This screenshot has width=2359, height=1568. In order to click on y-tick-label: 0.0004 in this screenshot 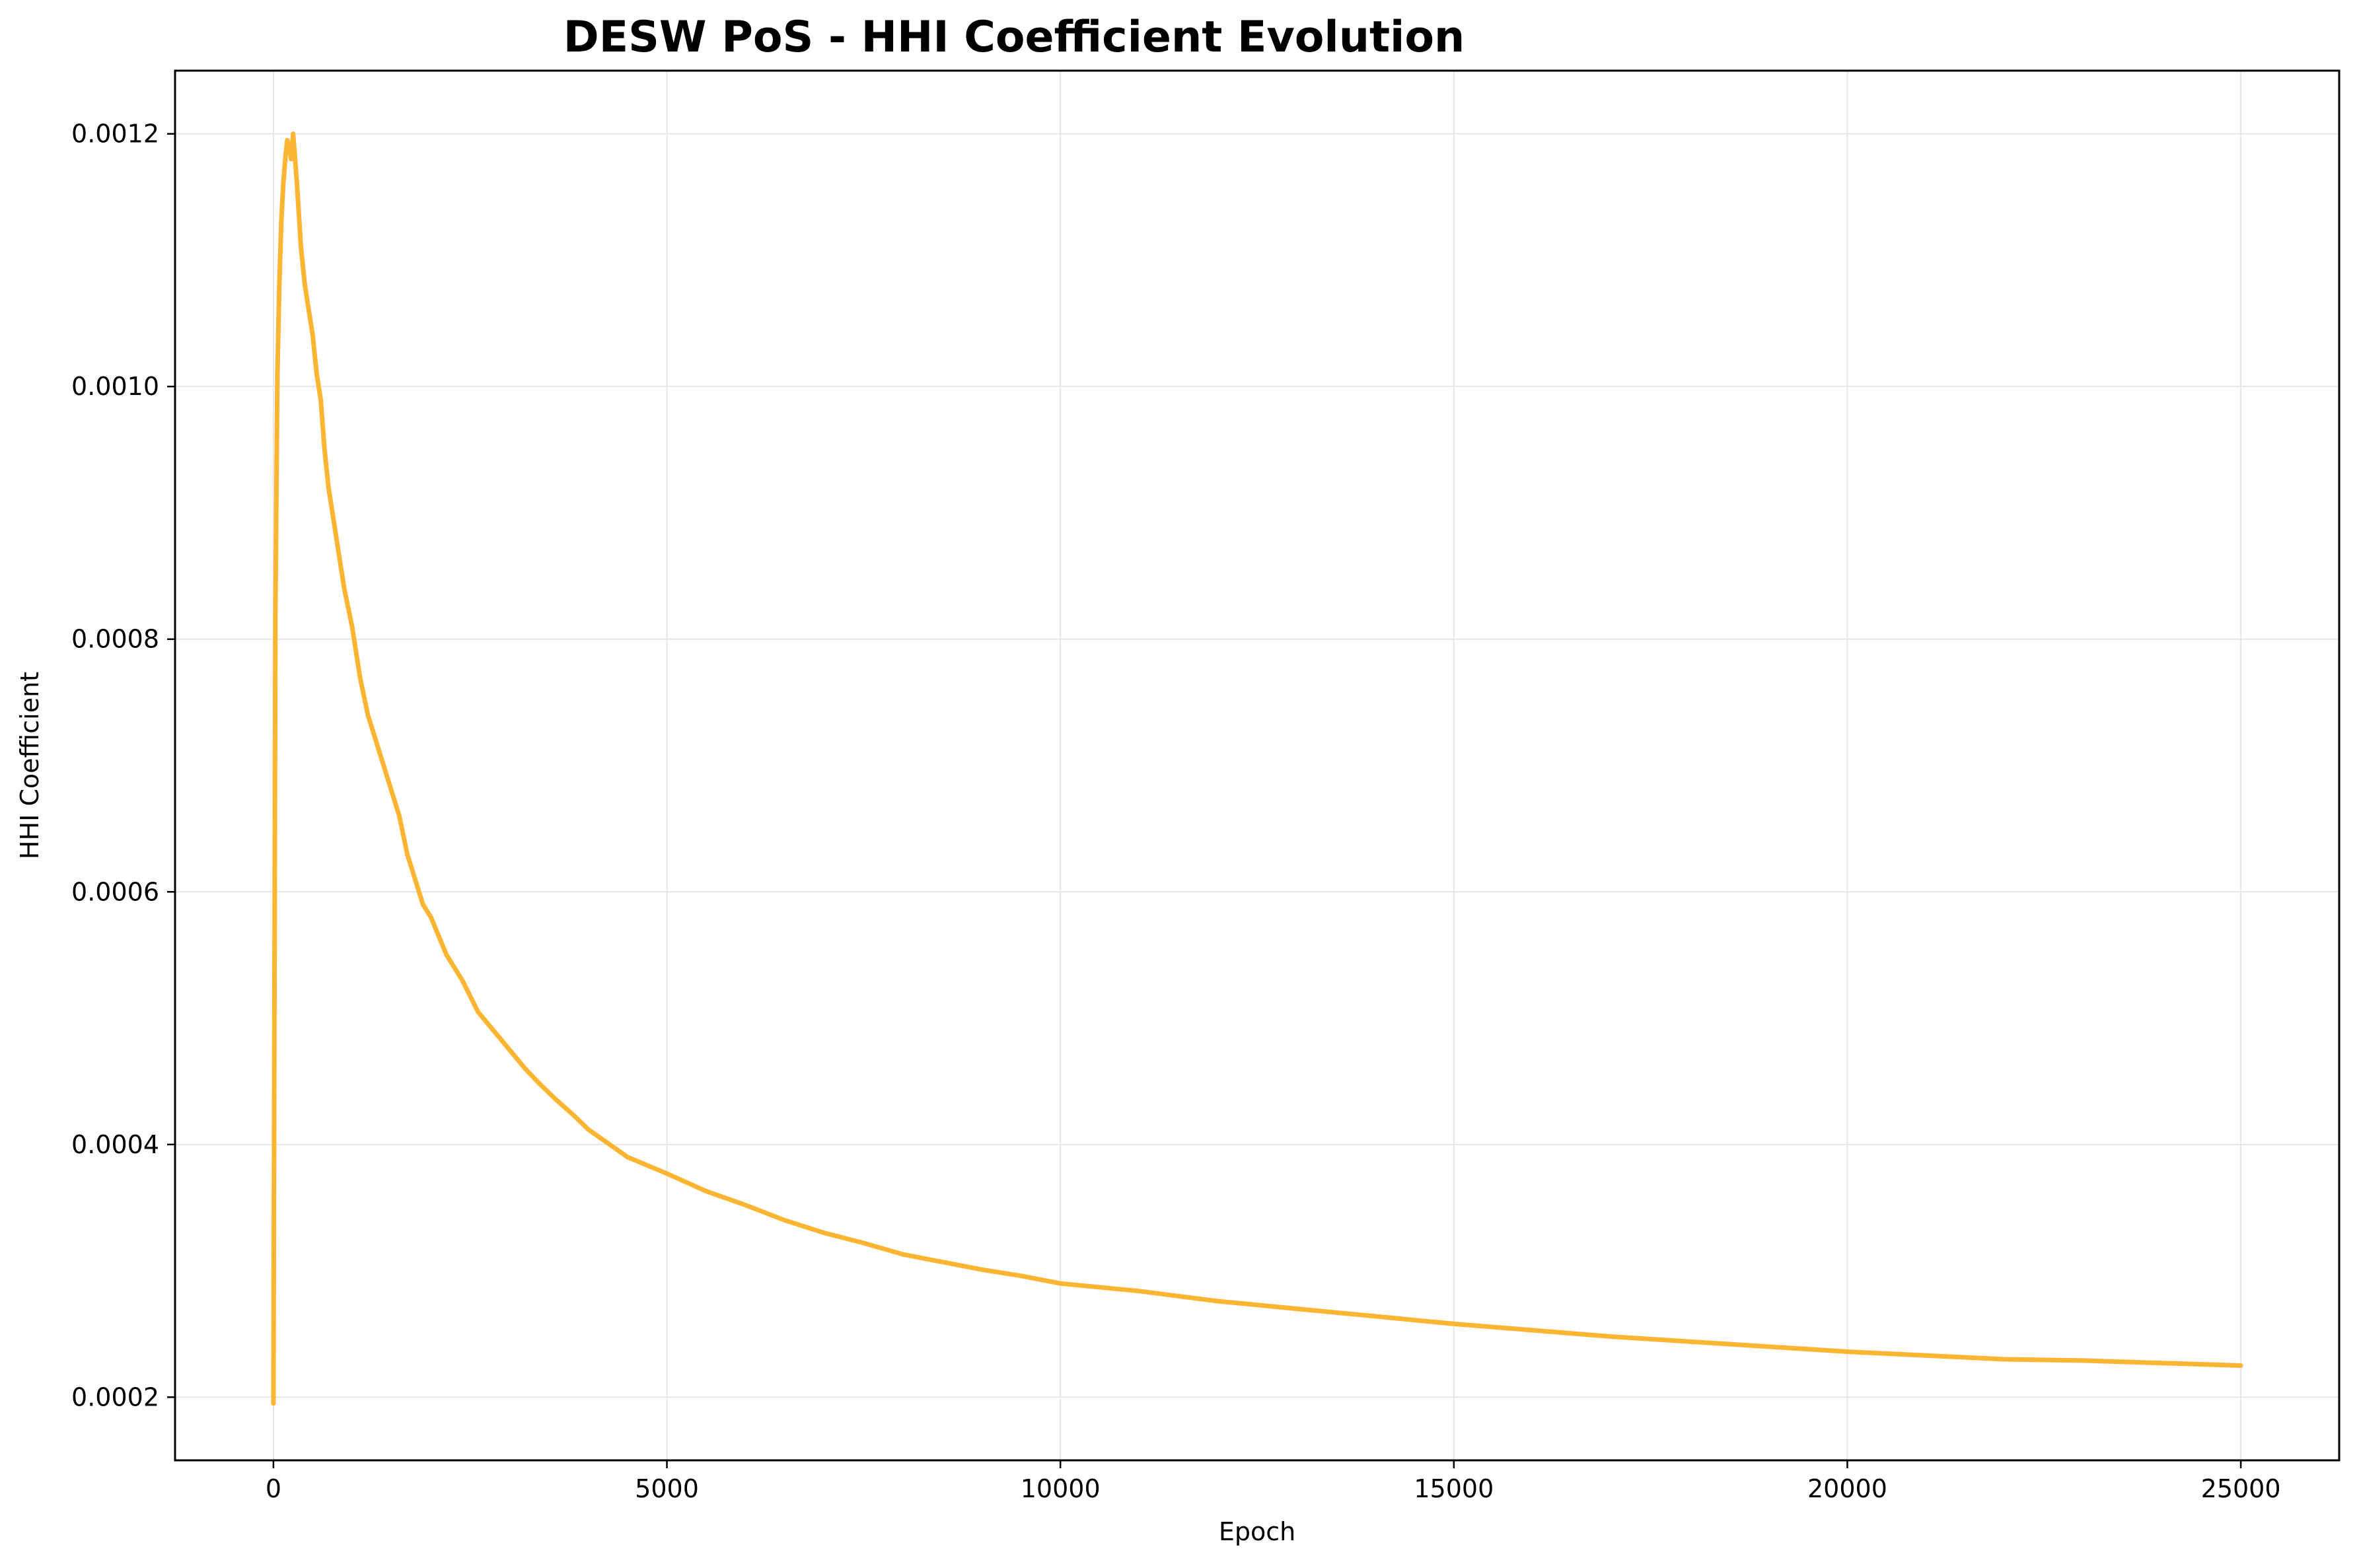, I will do `click(115, 1144)`.